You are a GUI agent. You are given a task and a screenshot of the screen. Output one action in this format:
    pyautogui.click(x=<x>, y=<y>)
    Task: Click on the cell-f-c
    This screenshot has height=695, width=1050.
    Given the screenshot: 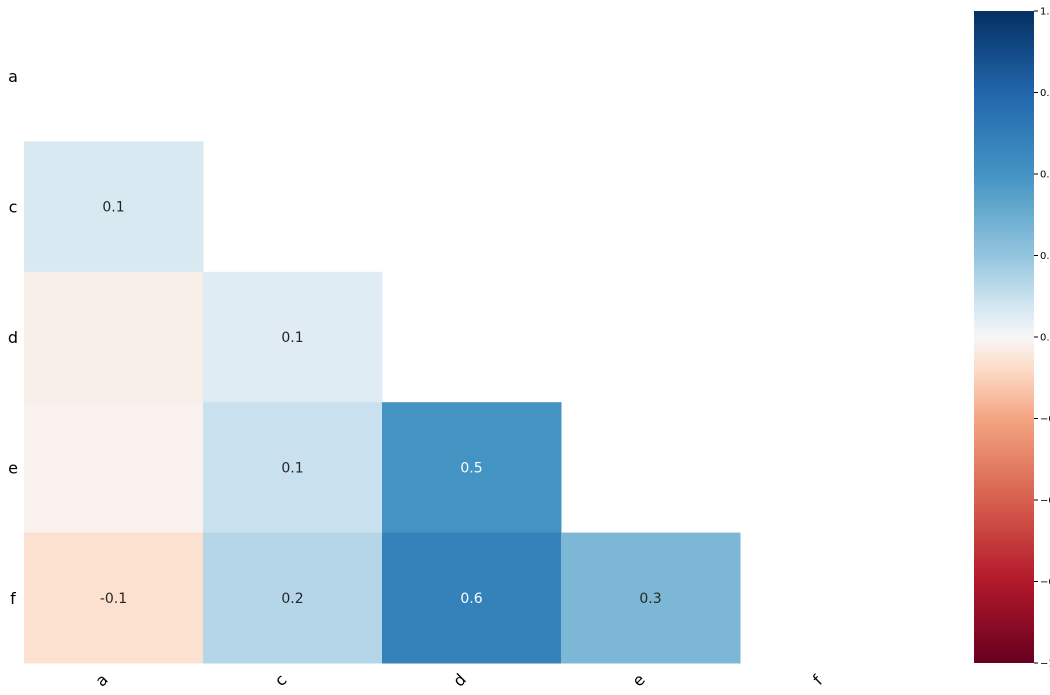 What is the action you would take?
    pyautogui.click(x=293, y=598)
    